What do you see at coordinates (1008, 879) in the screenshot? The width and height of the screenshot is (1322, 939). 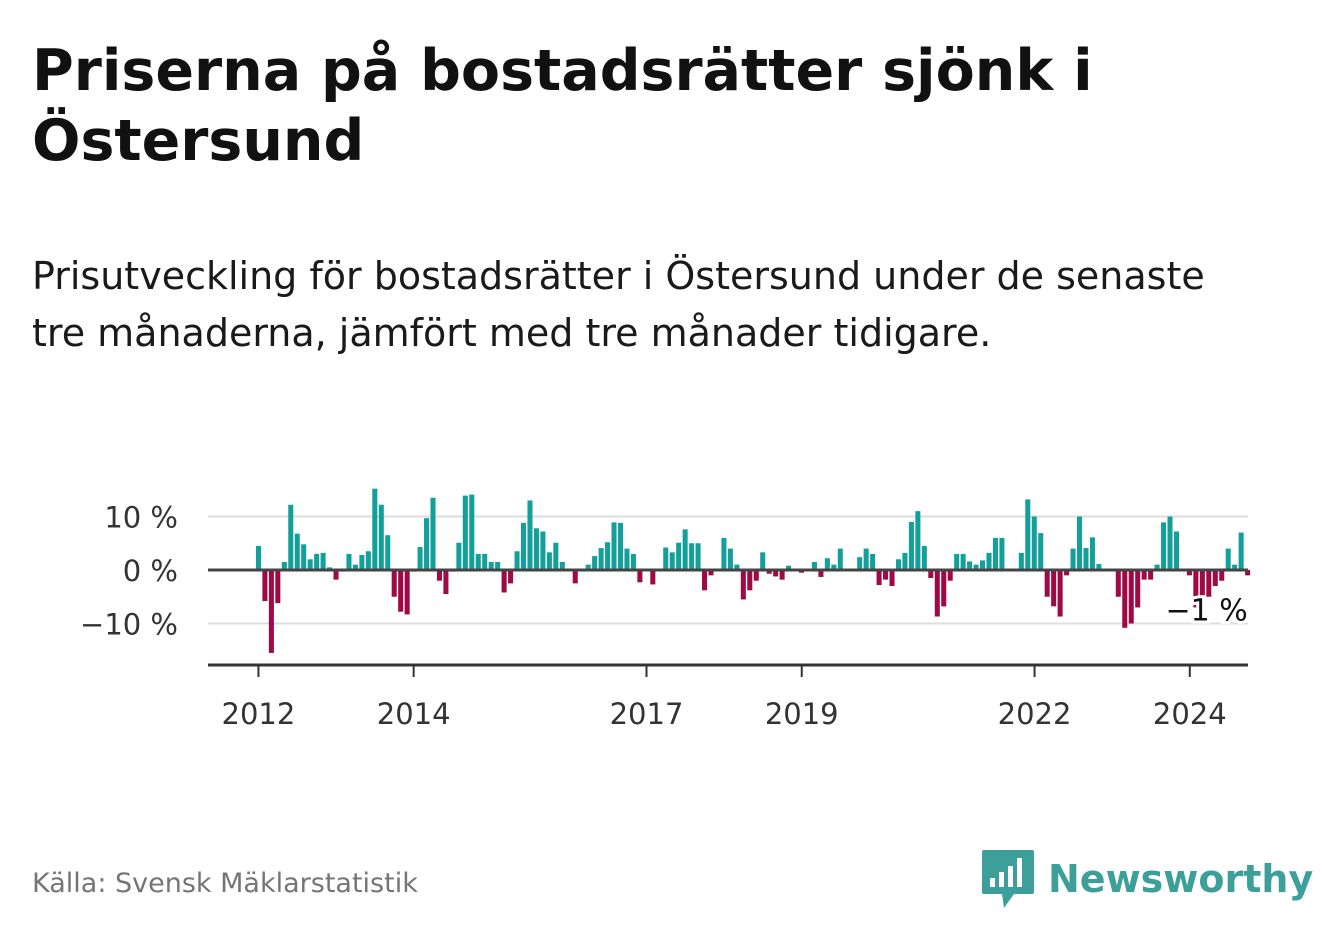 I see `bar-chart-speech-bubble-icon` at bounding box center [1008, 879].